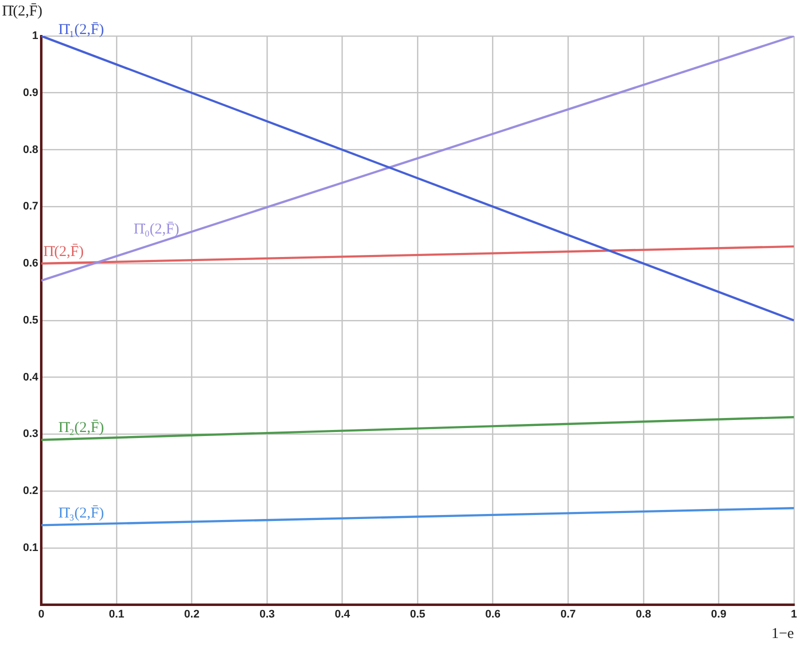 The height and width of the screenshot is (648, 800). Describe the element at coordinates (794, 614) in the screenshot. I see `x-tick-label: 1` at that location.